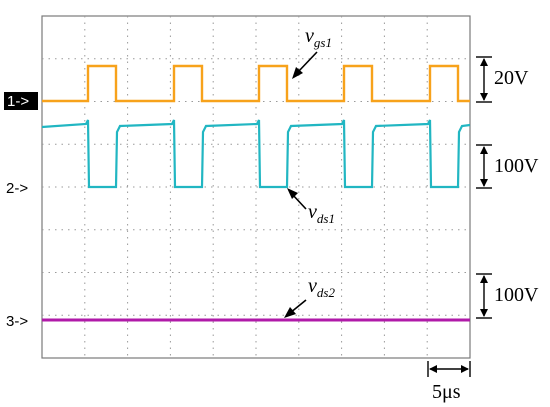 This screenshot has width=550, height=407. I want to click on time-scale-bracket, so click(449, 369).